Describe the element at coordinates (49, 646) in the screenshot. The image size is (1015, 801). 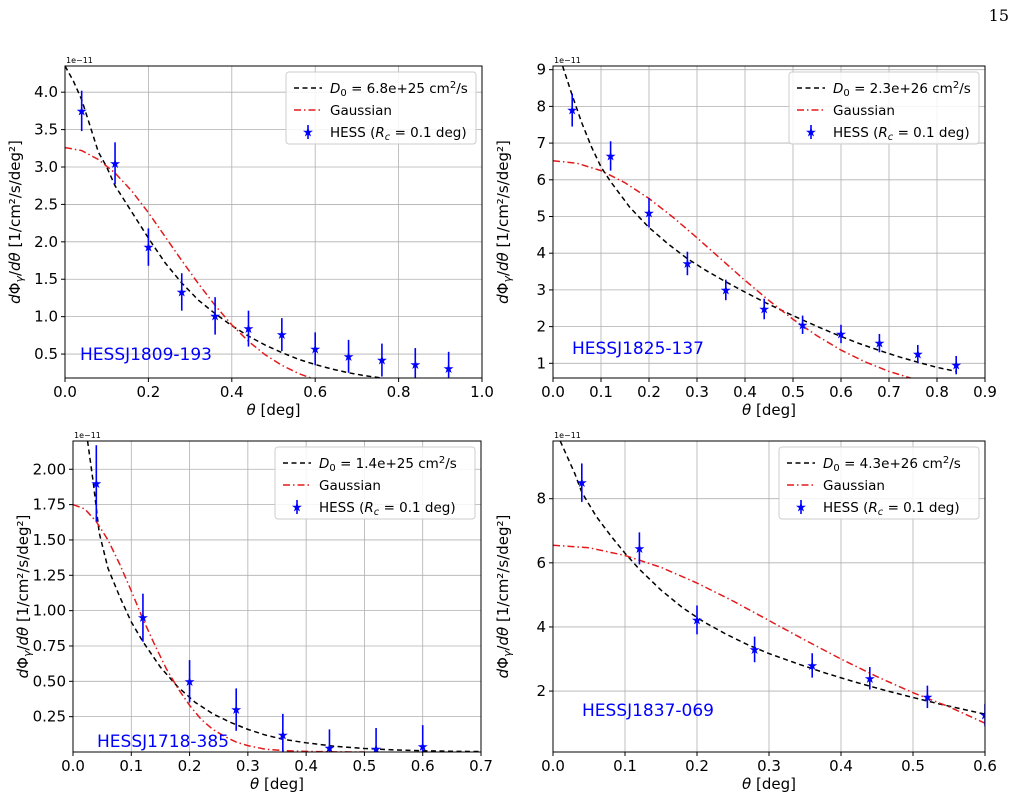
I see `y-tick-label: 0.75` at that location.